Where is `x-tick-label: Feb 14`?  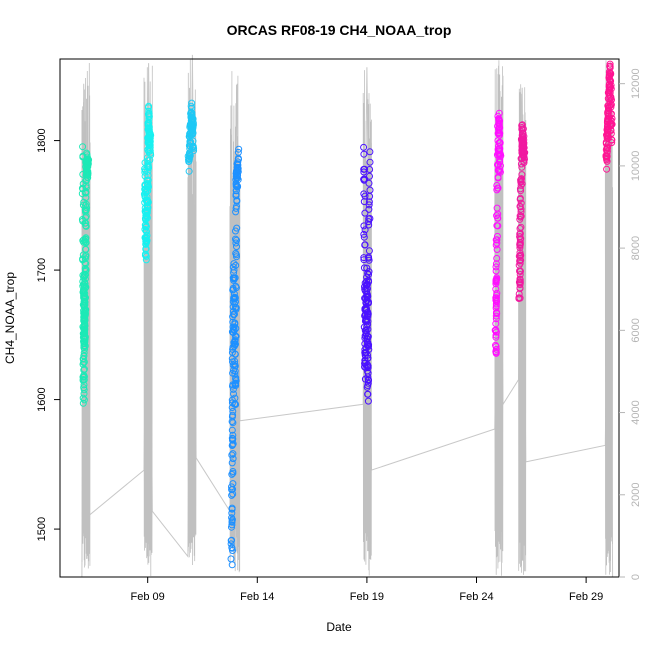 x-tick-label: Feb 14 is located at coordinates (257, 597).